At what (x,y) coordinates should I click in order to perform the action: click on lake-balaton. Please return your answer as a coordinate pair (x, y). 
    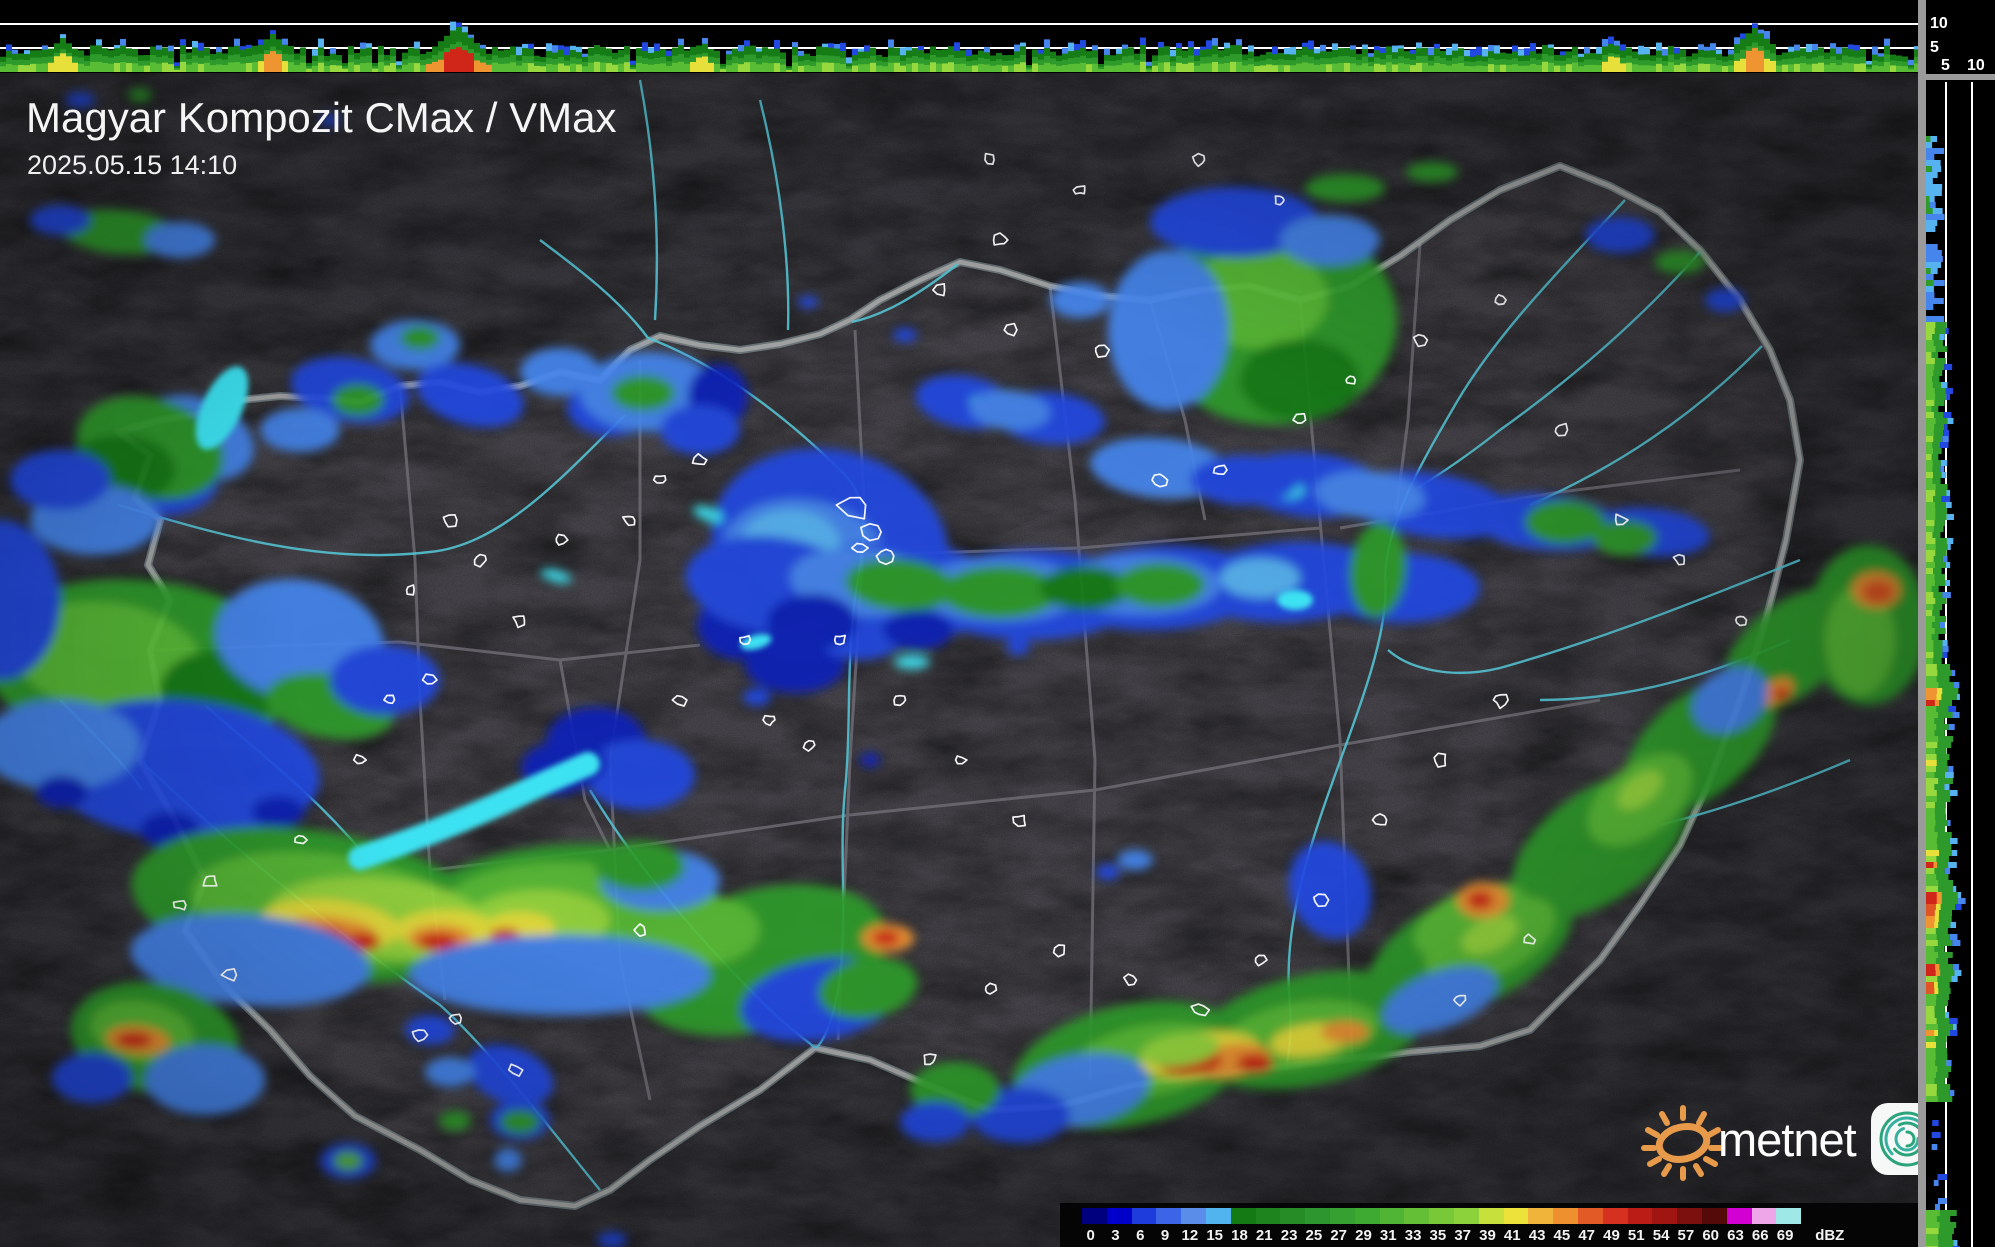
    Looking at the image, I should click on (474, 811).